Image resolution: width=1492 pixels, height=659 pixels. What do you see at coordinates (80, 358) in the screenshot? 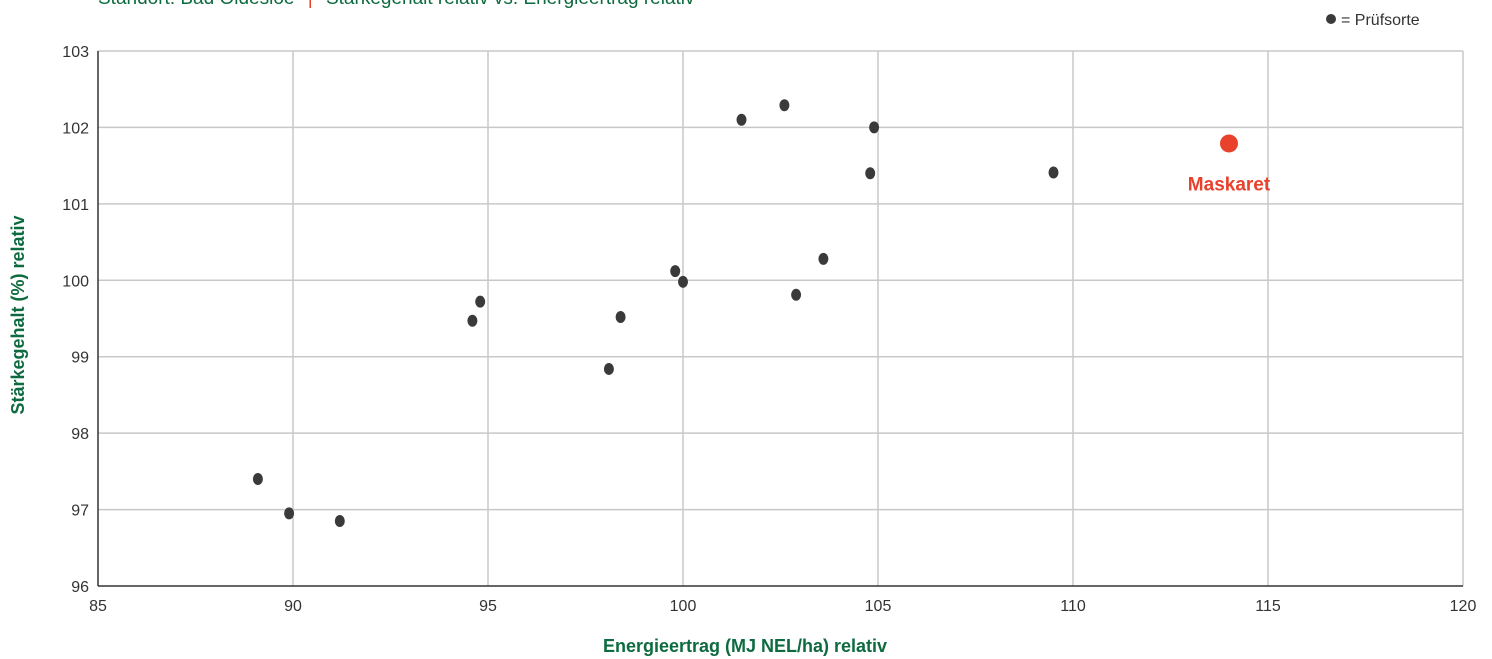
I see `y-tick-label: 99` at bounding box center [80, 358].